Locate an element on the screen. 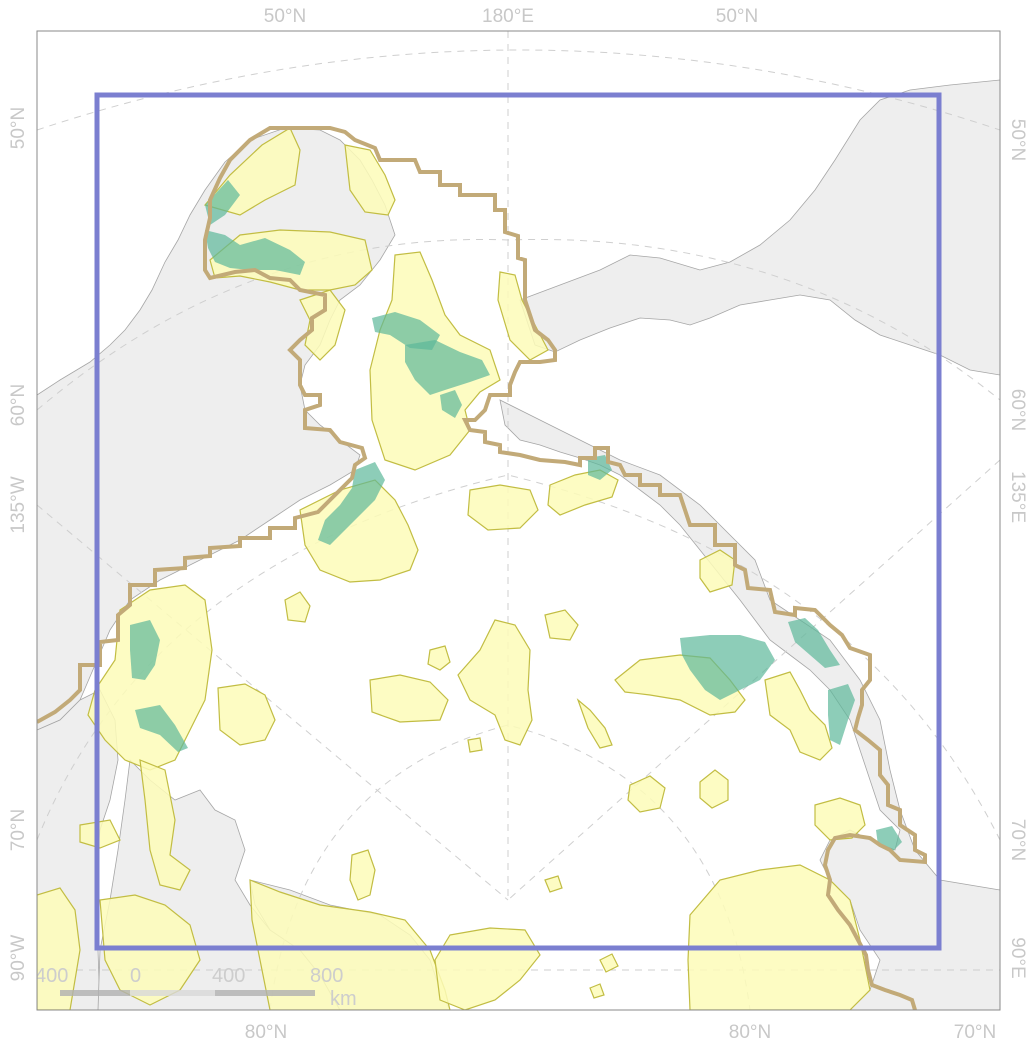  habitat-barents is located at coordinates (840, 819).